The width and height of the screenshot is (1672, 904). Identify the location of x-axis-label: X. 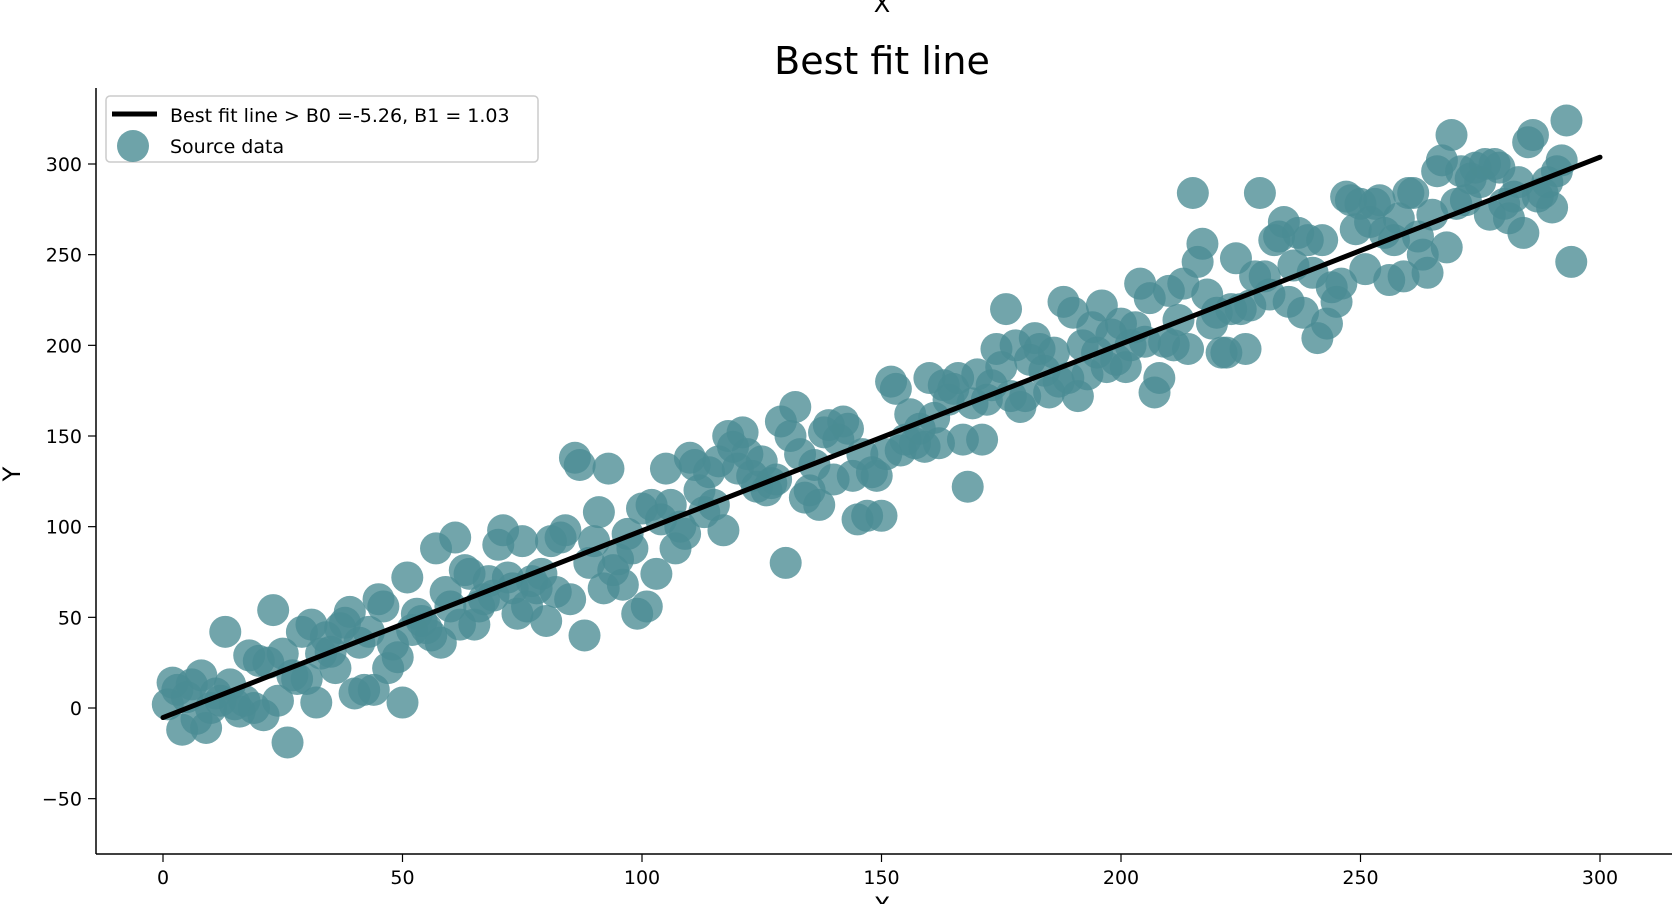
(882, 898).